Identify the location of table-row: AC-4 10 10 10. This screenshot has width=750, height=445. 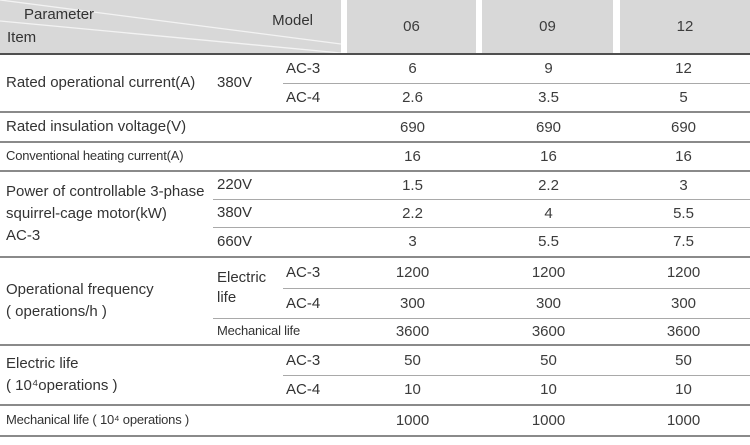
(375, 389).